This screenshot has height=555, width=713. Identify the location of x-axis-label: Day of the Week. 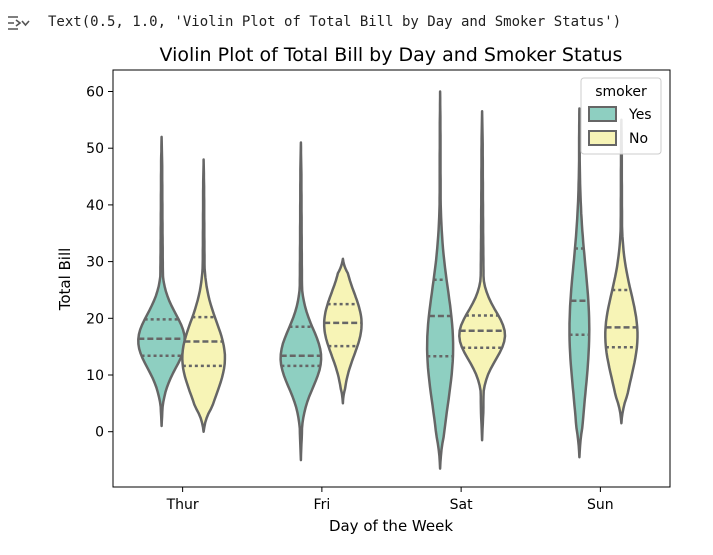
(391, 526).